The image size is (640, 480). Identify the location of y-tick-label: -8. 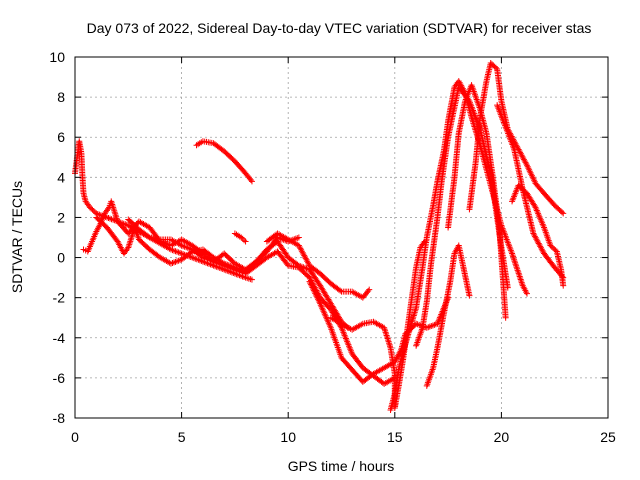
(59, 418).